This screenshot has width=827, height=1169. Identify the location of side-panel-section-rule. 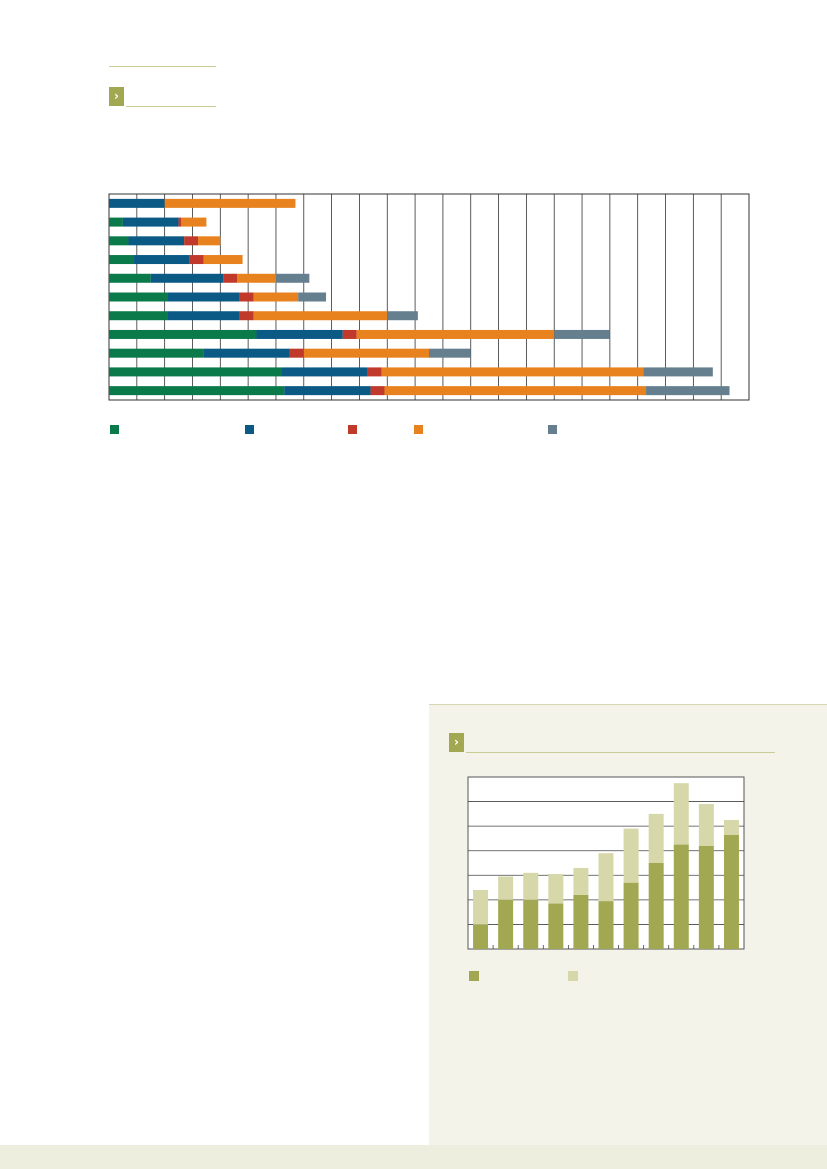
(620, 752).